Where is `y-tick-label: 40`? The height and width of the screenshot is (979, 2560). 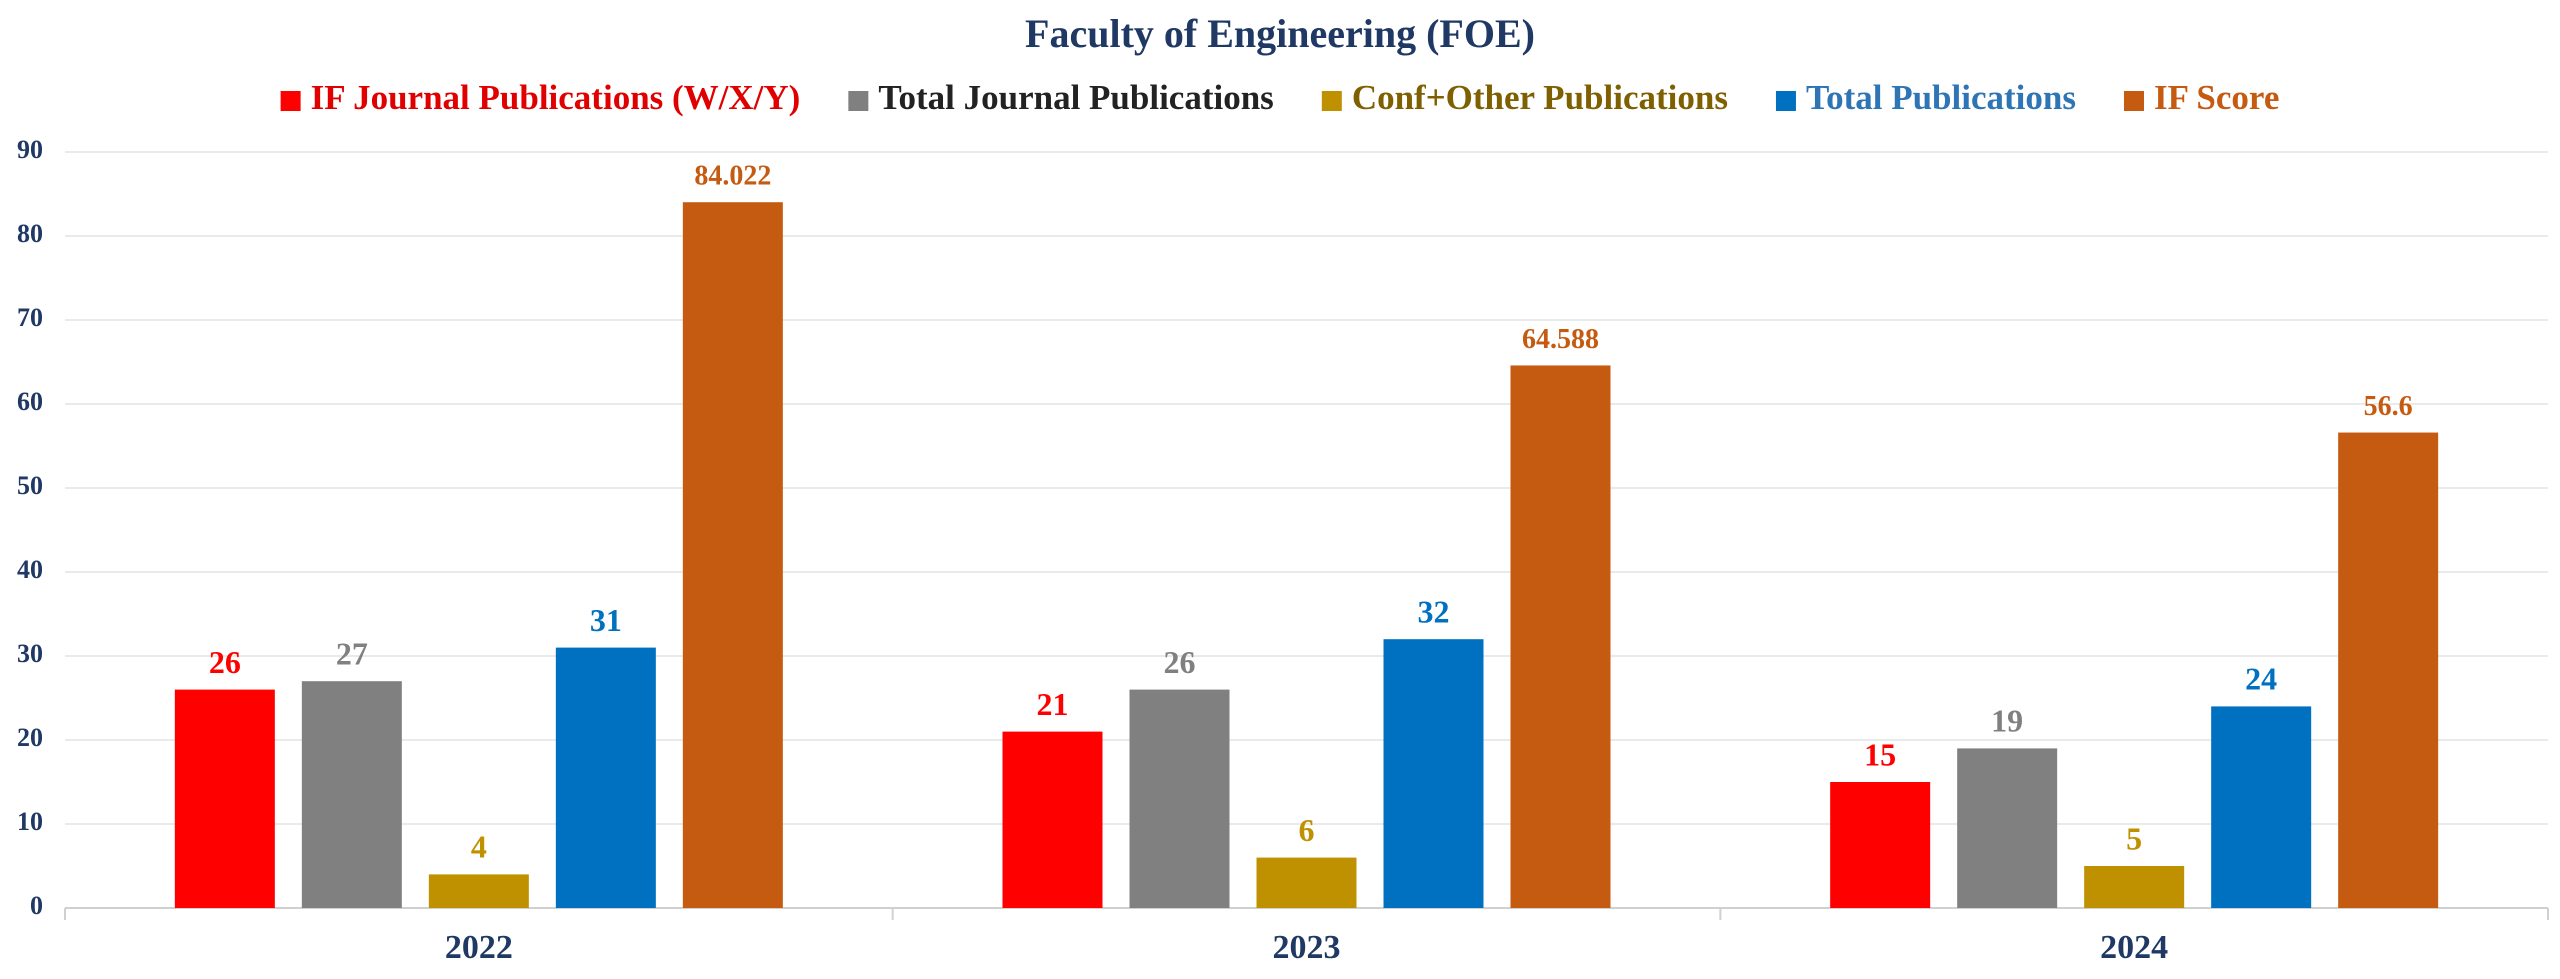 y-tick-label: 40 is located at coordinates (30, 569).